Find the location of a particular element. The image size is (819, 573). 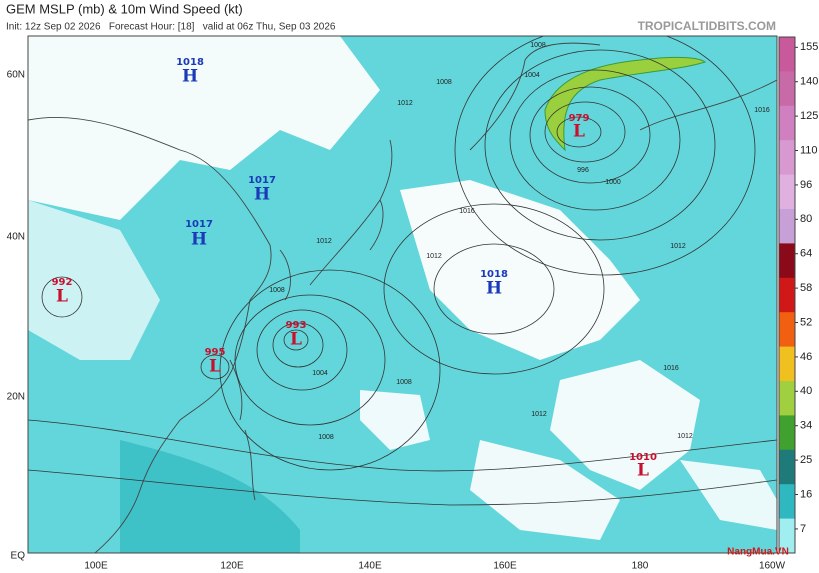

lon-label: 160E is located at coordinates (505, 566).